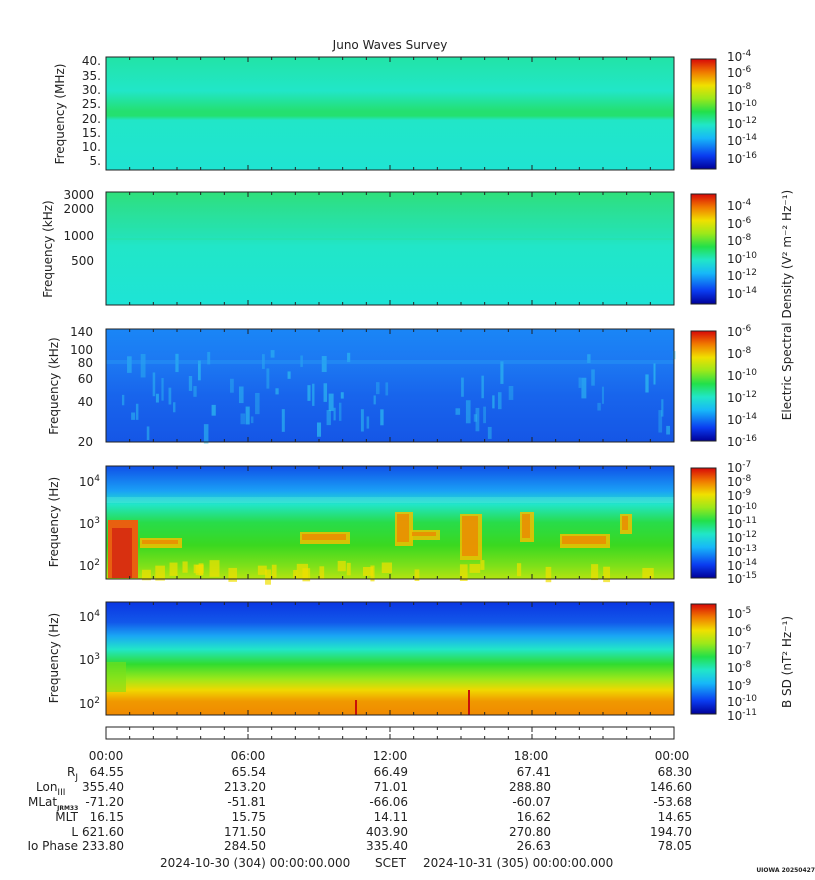 Image resolution: width=815 pixels, height=880 pixels. I want to click on footer-start-time: 2024-10-30 (304) 00:00:00.000, so click(255, 863).